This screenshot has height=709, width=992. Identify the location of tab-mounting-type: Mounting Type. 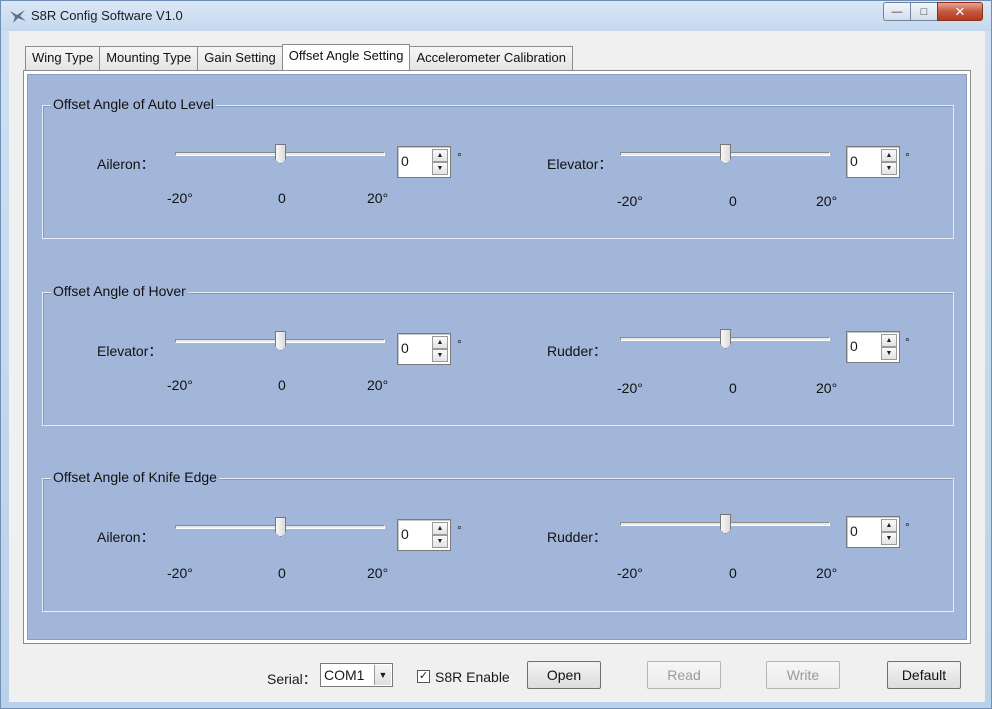
(149, 58).